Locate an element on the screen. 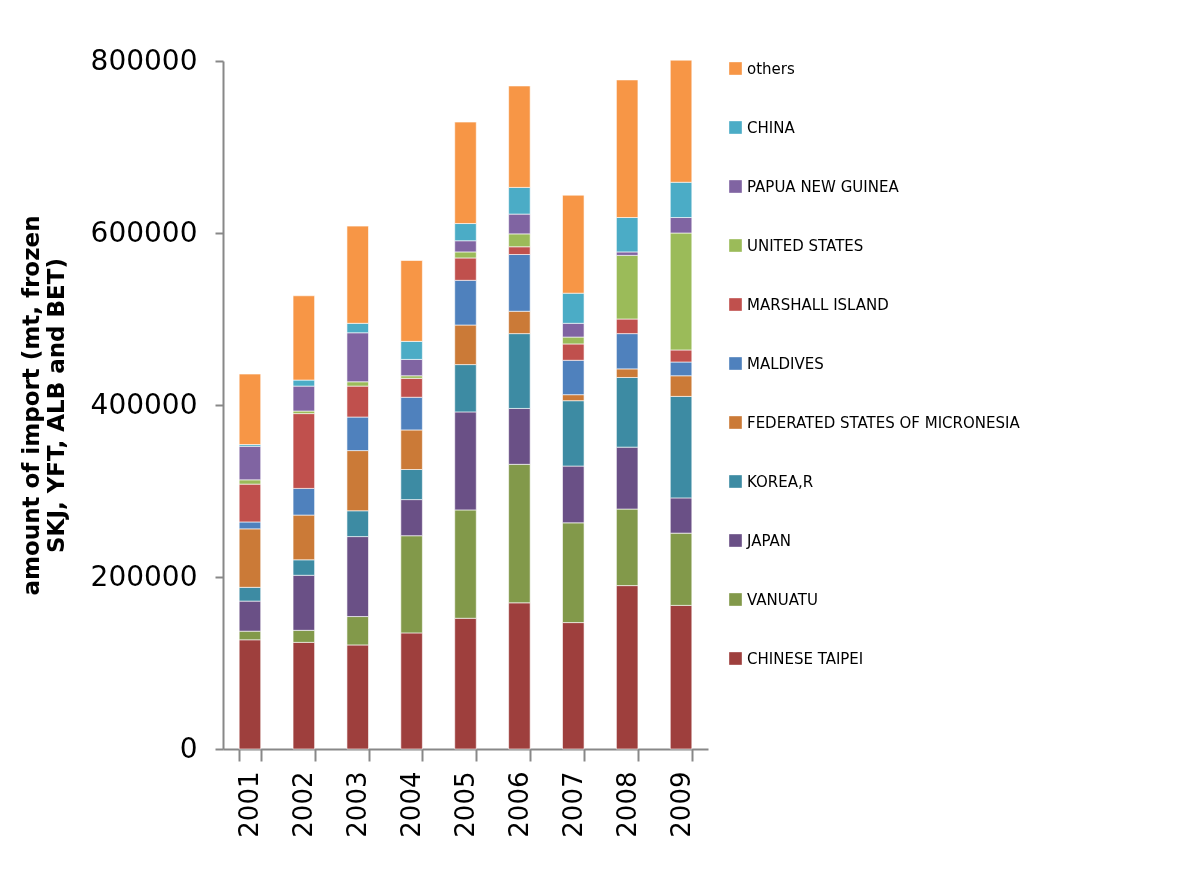 Image resolution: width=1181 pixels, height=890 pixels. x-tick-label: 2006 is located at coordinates (518, 804).